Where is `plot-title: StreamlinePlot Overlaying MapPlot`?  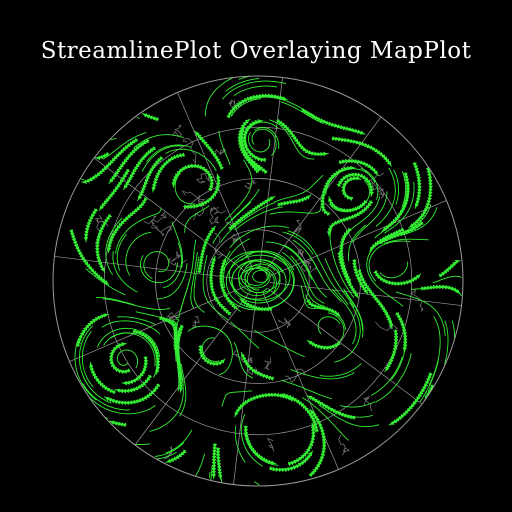 plot-title: StreamlinePlot Overlaying MapPlot is located at coordinates (256, 51).